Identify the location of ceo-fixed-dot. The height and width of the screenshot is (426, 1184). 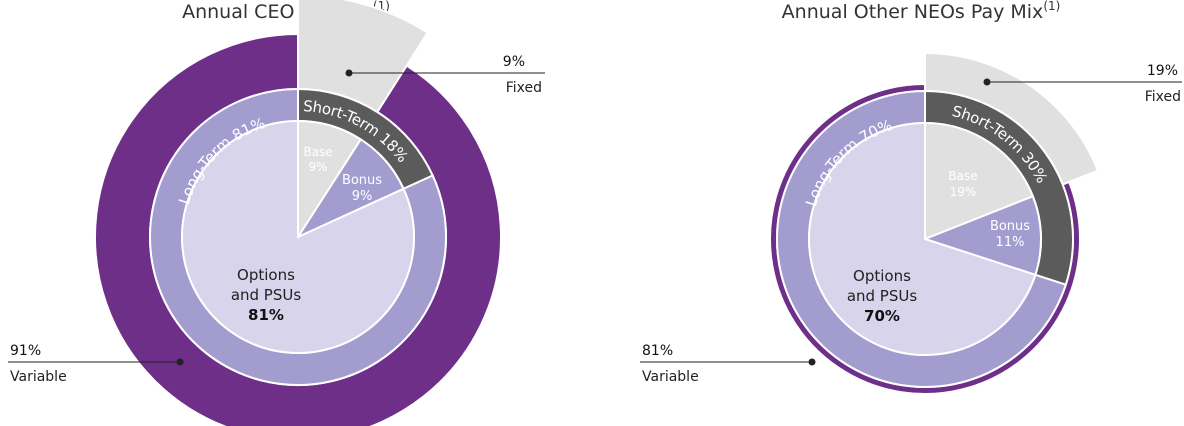
(349, 73).